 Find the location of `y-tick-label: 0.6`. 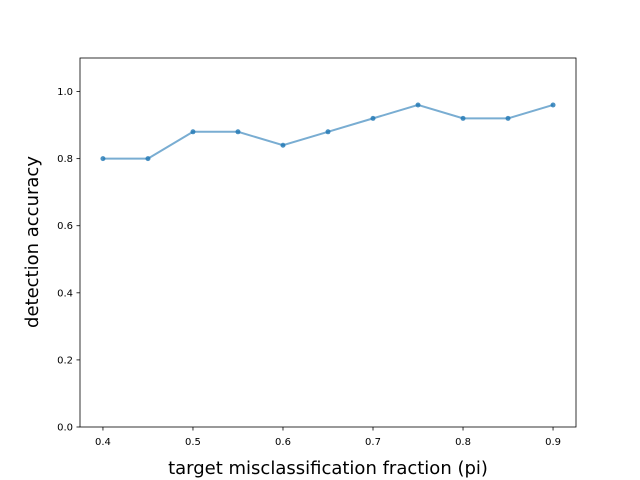

y-tick-label: 0.6 is located at coordinates (65, 226).